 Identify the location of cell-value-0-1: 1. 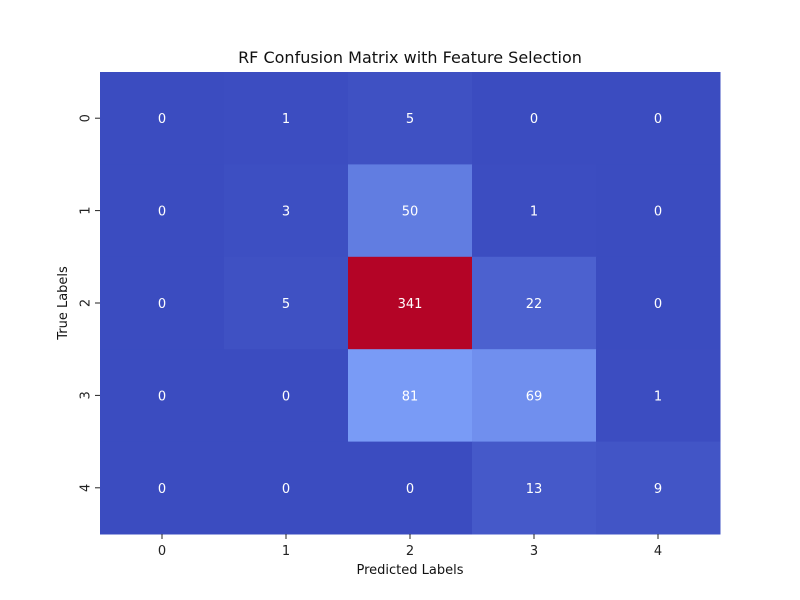
(286, 119).